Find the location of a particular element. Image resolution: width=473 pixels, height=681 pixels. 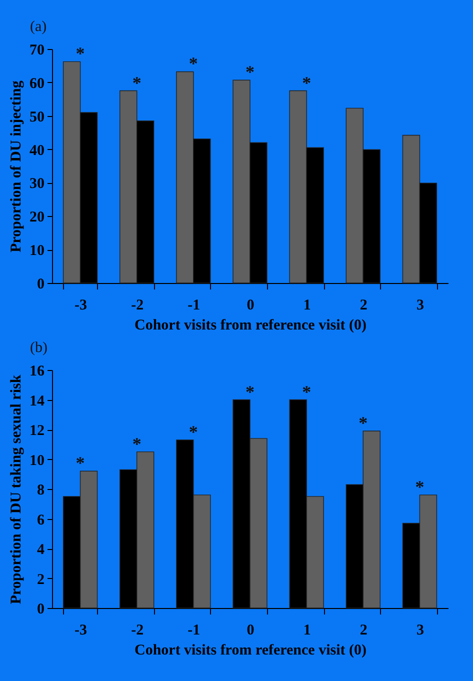

text: (b) is located at coordinates (39, 348).